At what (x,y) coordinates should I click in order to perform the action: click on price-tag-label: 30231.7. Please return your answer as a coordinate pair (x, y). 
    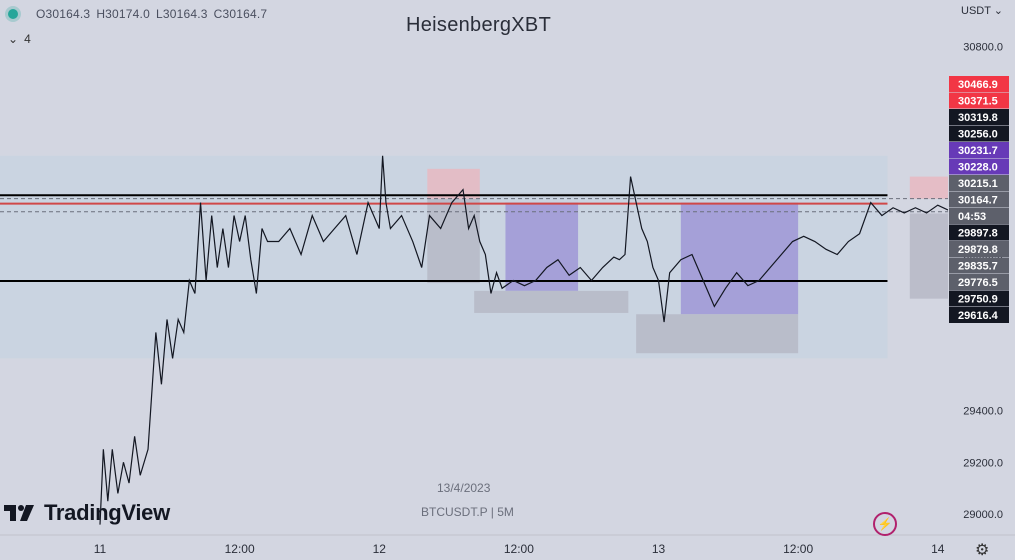
    Looking at the image, I should click on (978, 151).